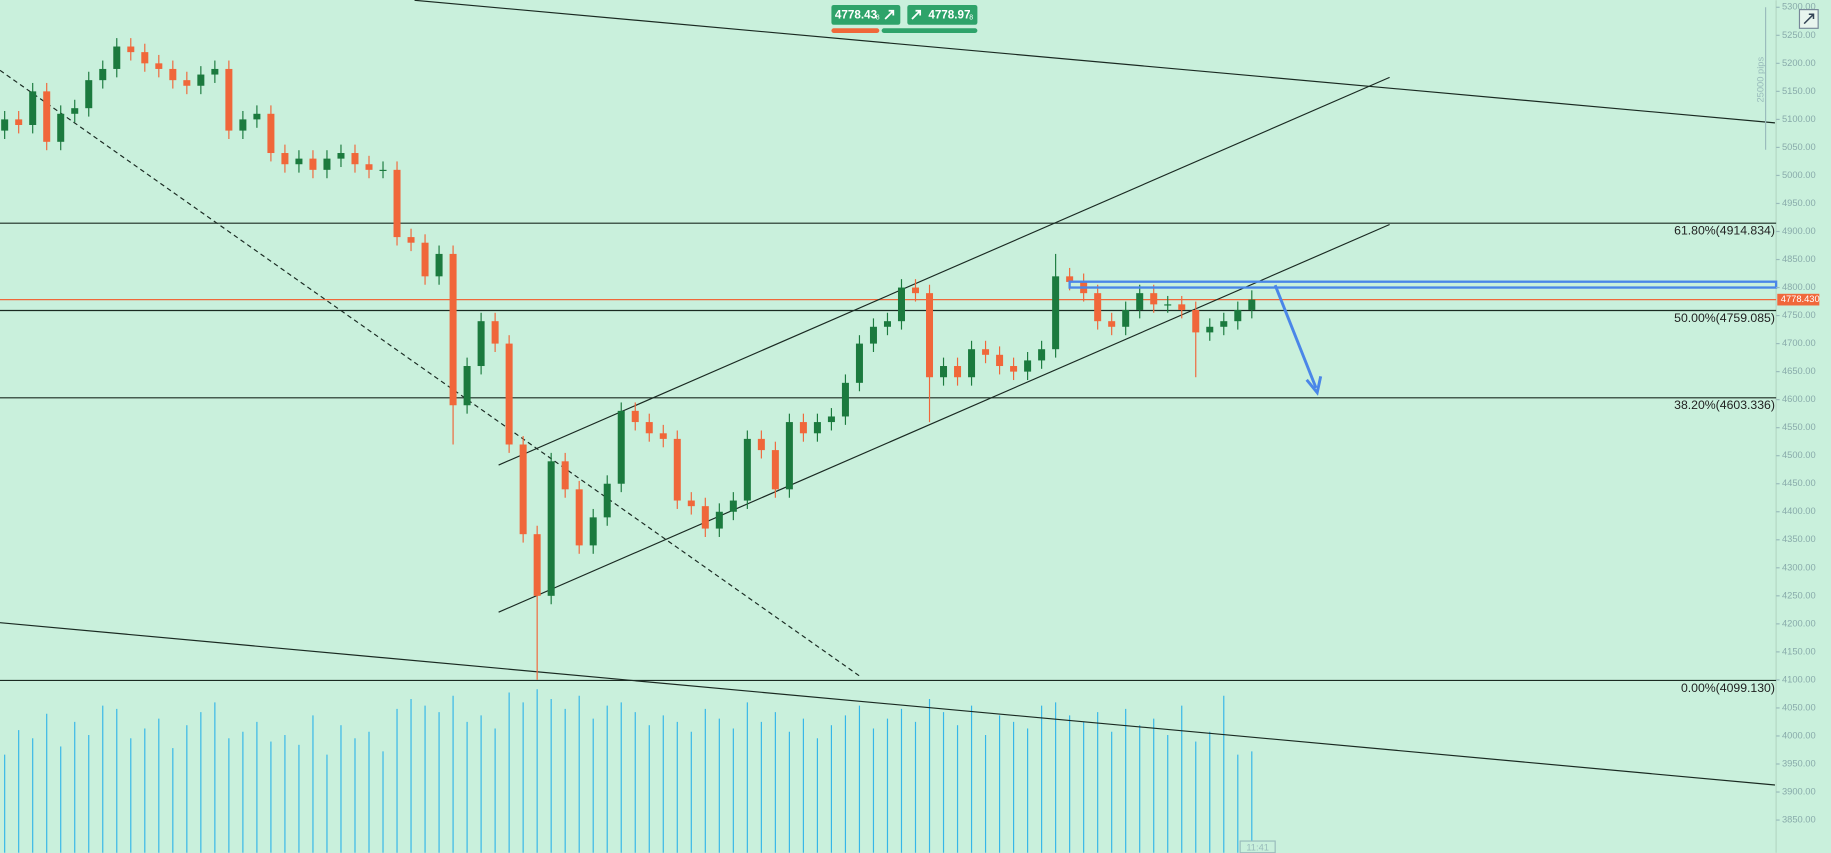 Image resolution: width=1831 pixels, height=853 pixels. What do you see at coordinates (949, 15) in the screenshot?
I see `ask-price: 4778.97` at bounding box center [949, 15].